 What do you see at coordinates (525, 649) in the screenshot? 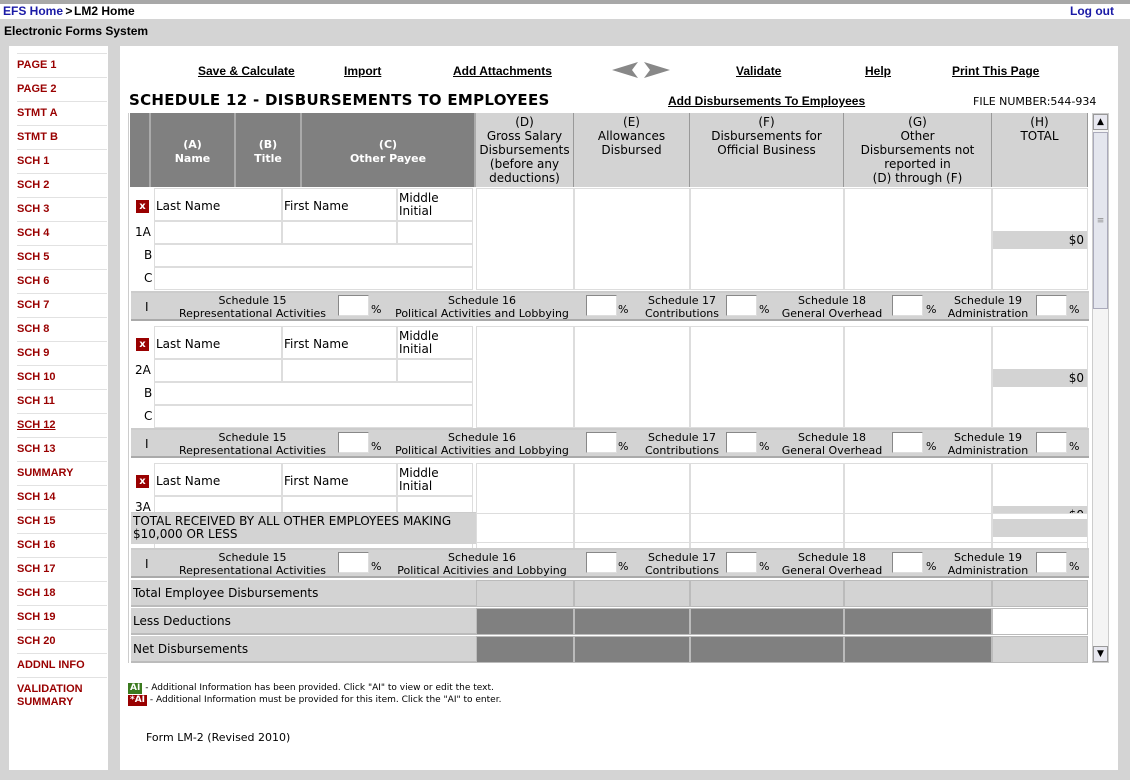
I see `net-disbursements-row-d` at bounding box center [525, 649].